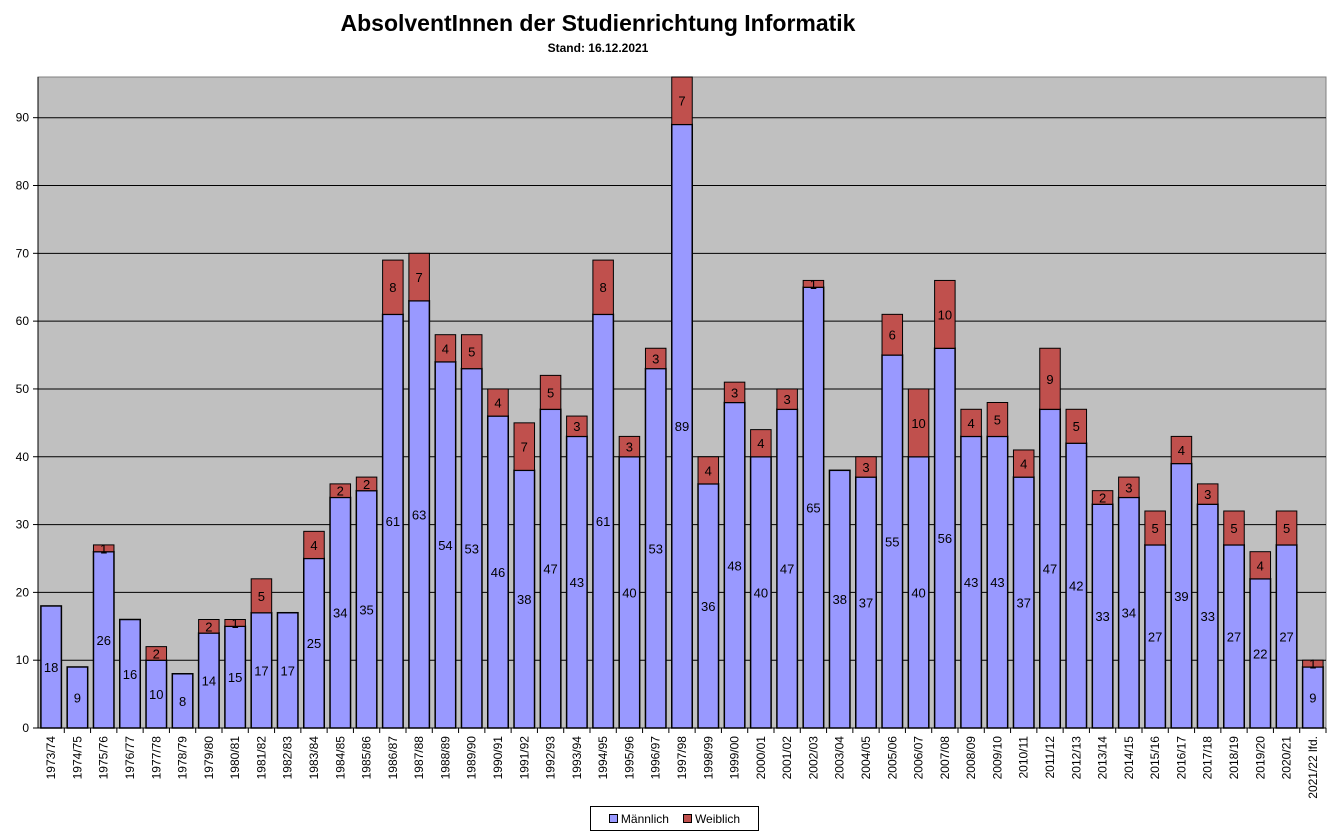 The image size is (1337, 838). What do you see at coordinates (1260, 653) in the screenshot?
I see `data-label-maennlich: 22` at bounding box center [1260, 653].